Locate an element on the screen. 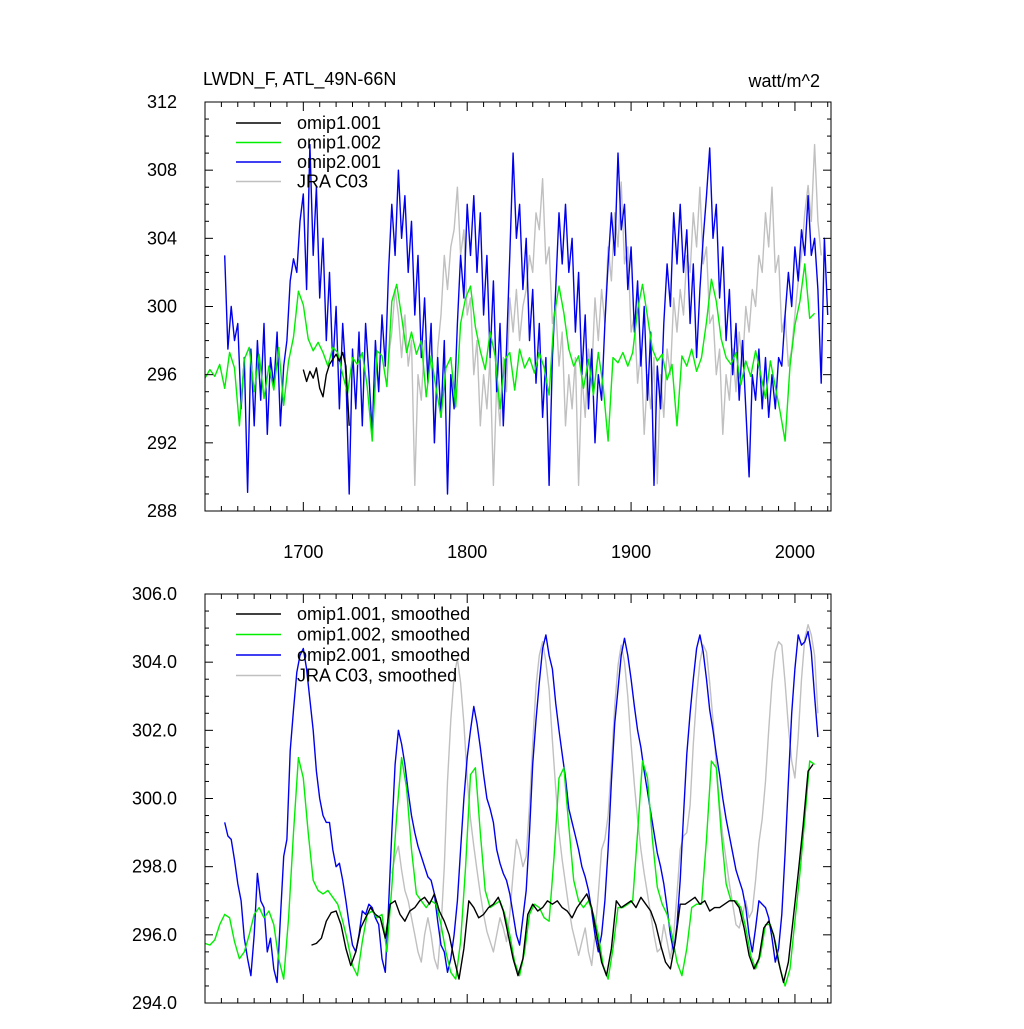 The image size is (1024, 1029). y-tick-label: 294.0 is located at coordinates (154, 1003).